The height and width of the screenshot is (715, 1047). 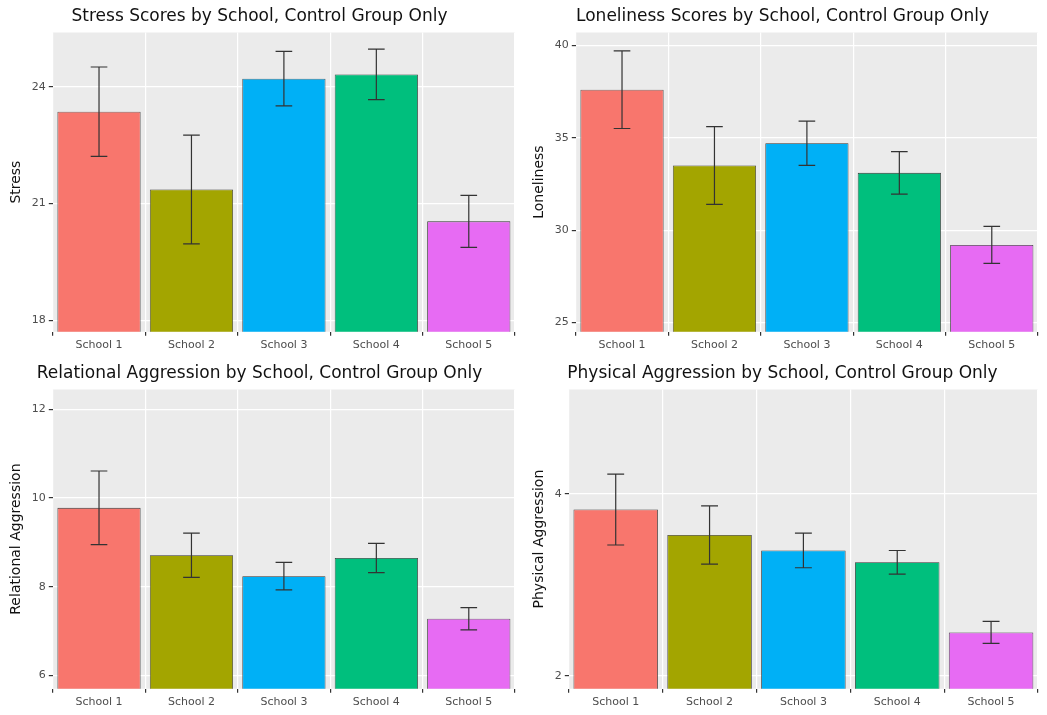 I want to click on chart-title: Relational Aggression by School, Control Group Only, so click(x=259, y=371).